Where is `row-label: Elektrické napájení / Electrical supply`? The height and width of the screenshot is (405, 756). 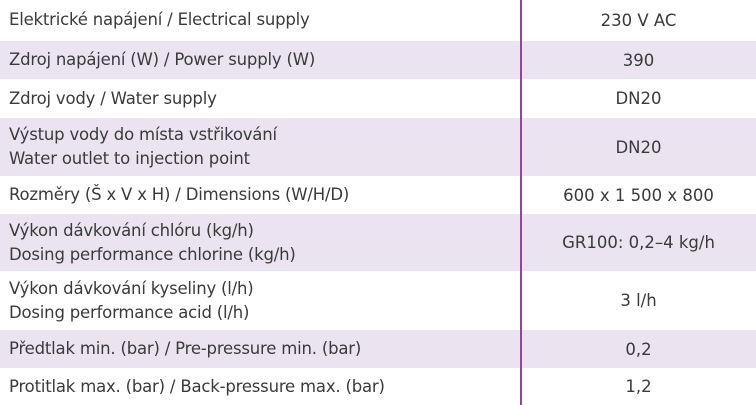 row-label: Elektrické napájení / Electrical supply is located at coordinates (261, 20).